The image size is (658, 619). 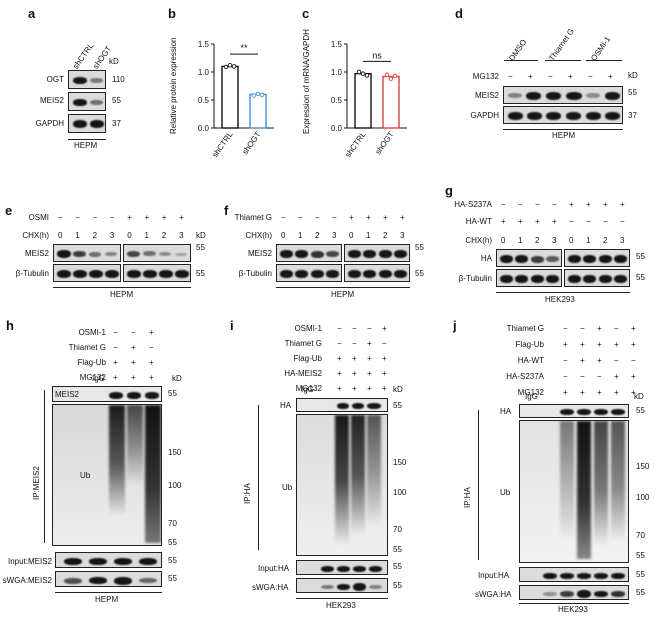 I want to click on condition-label: MG132, so click(x=485, y=76).